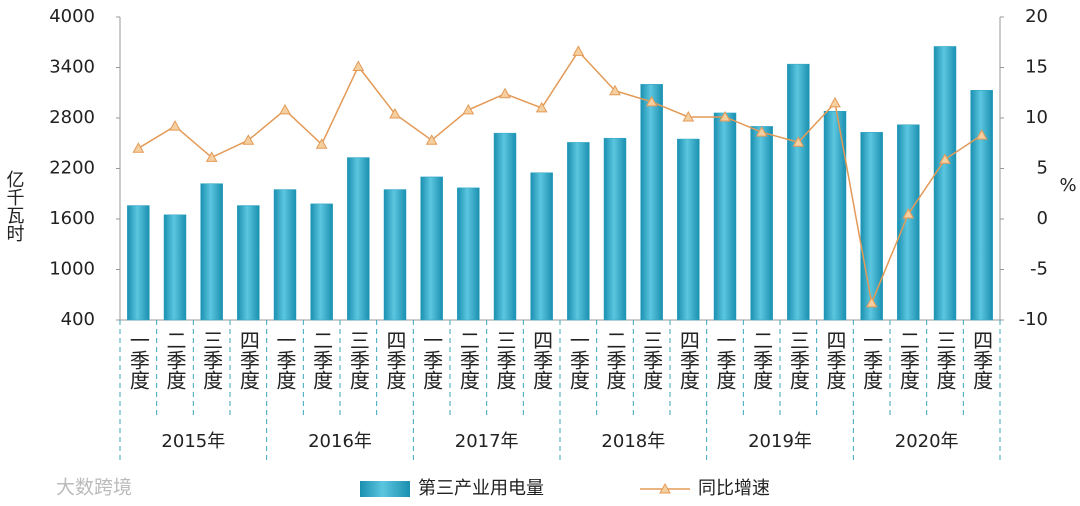 Image resolution: width=1080 pixels, height=506 pixels. What do you see at coordinates (72, 218) in the screenshot?
I see `y-tick-label: 1600` at bounding box center [72, 218].